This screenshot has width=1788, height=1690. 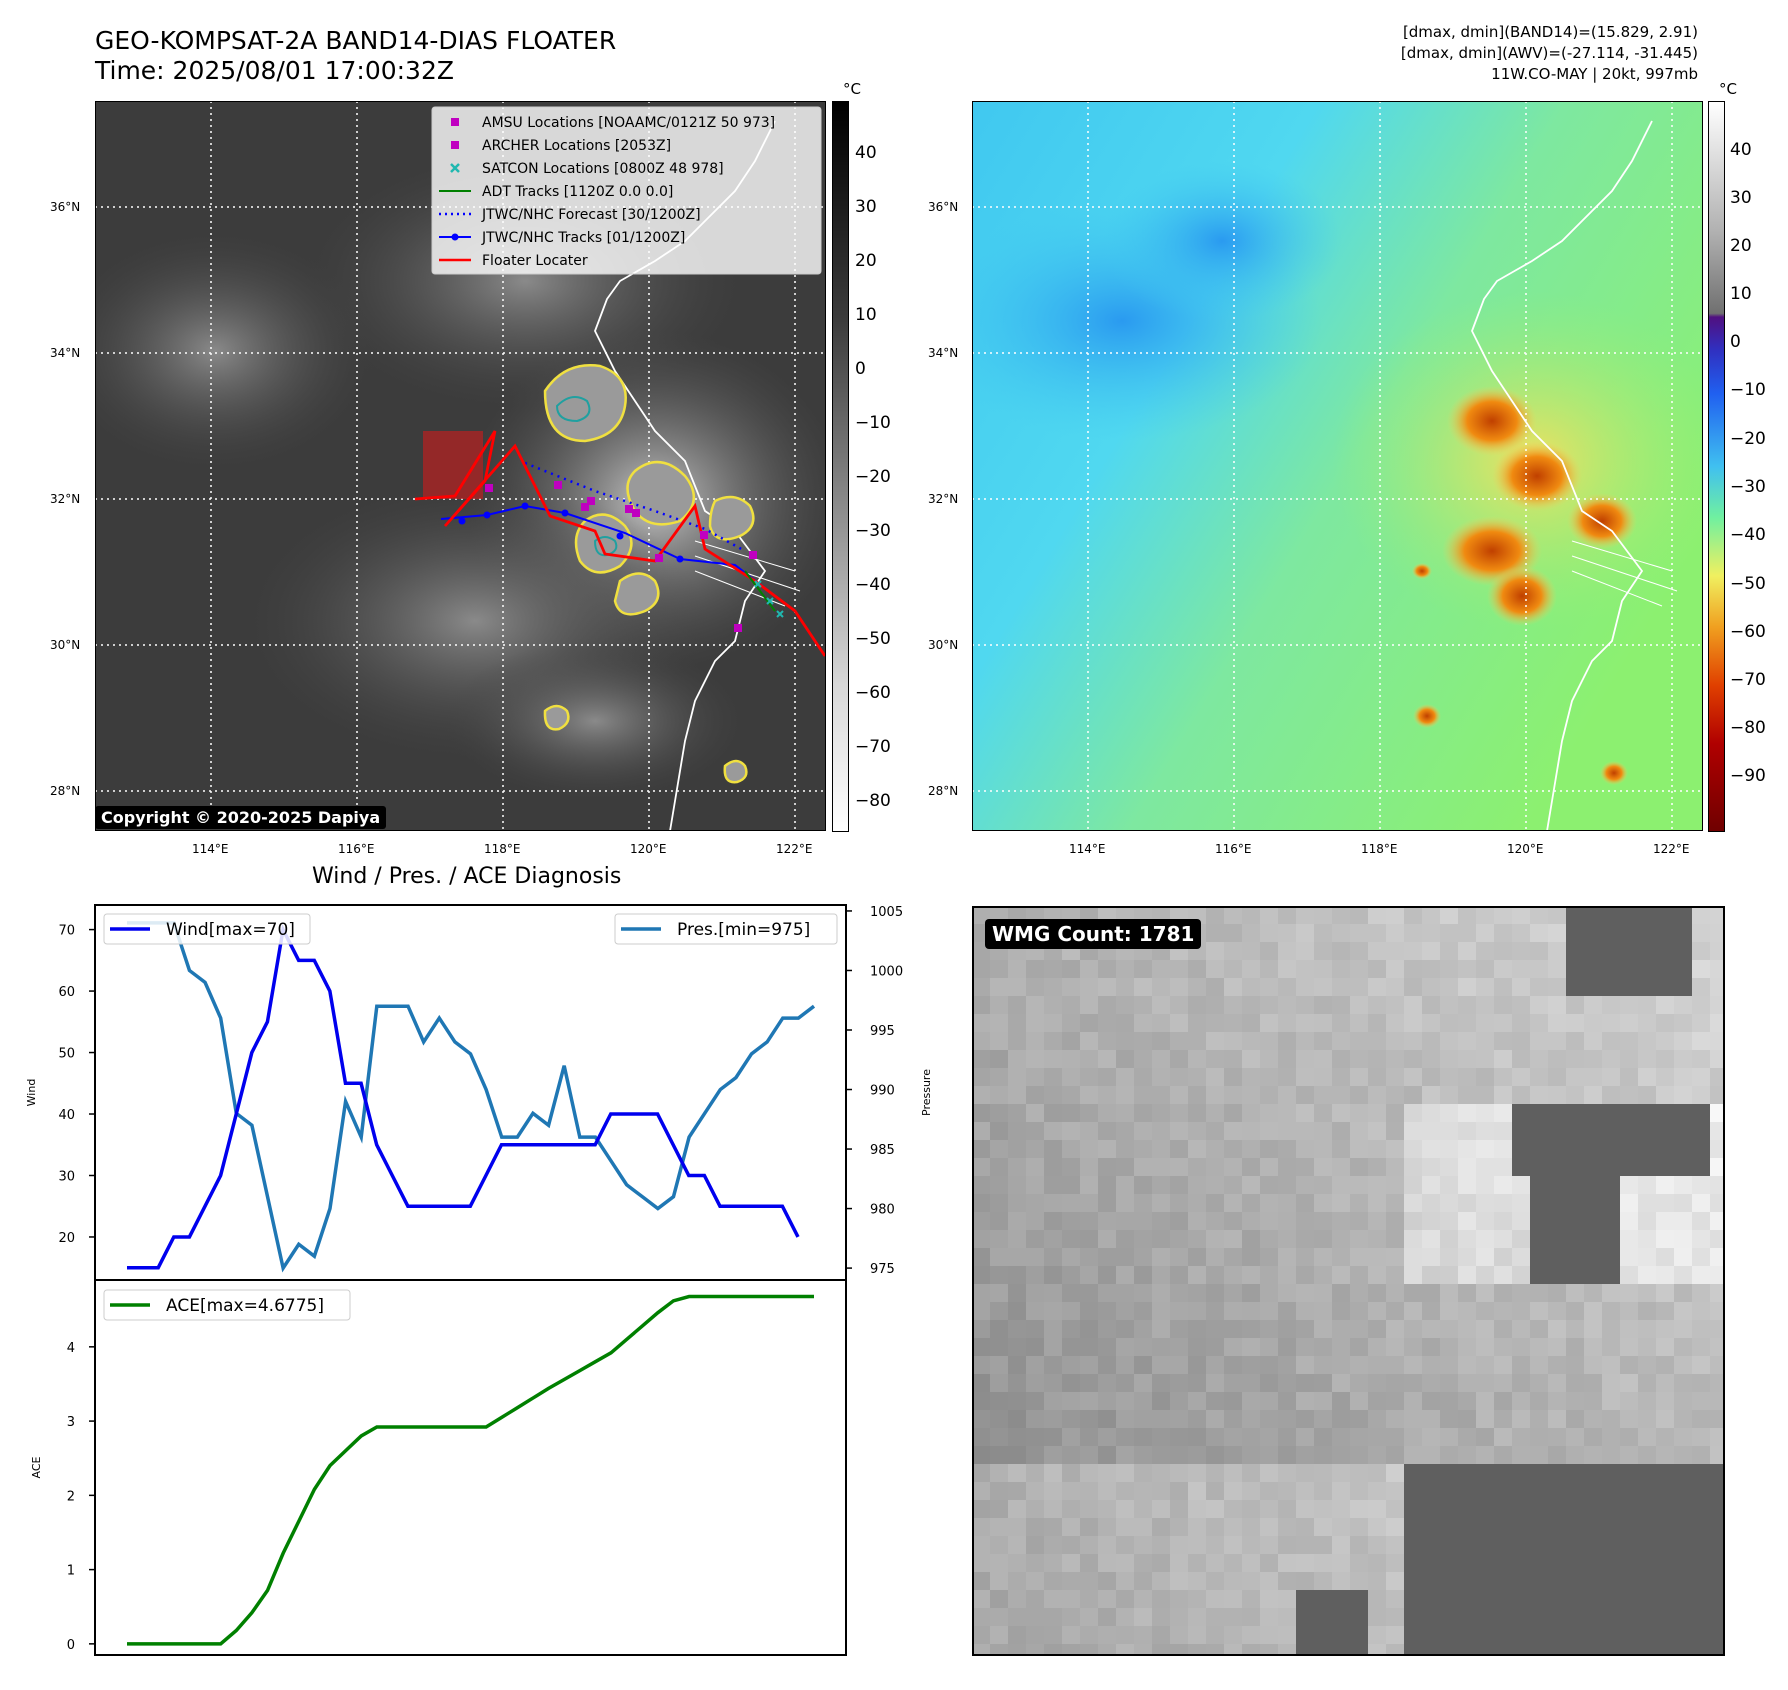 What do you see at coordinates (576, 146) in the screenshot?
I see `legend-archer: ARCHER Locations [2053Z]` at bounding box center [576, 146].